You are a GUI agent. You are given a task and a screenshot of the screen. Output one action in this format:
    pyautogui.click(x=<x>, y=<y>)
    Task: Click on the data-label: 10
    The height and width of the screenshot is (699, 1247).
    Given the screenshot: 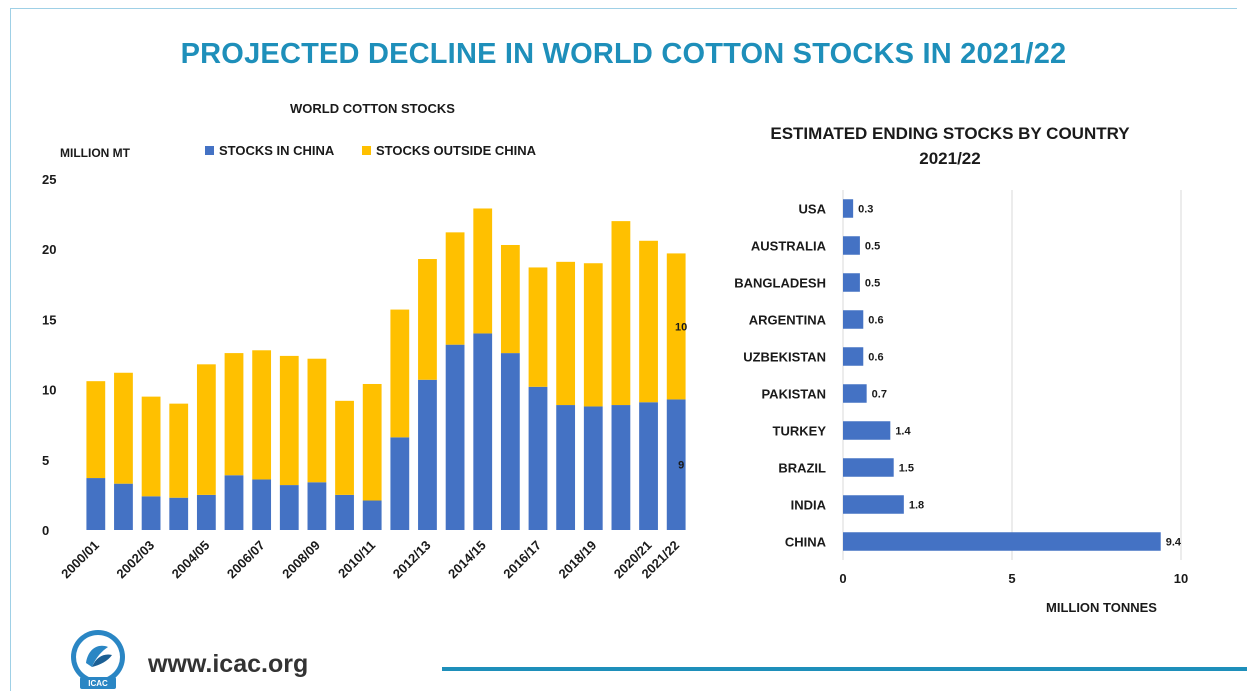 What is the action you would take?
    pyautogui.click(x=681, y=327)
    